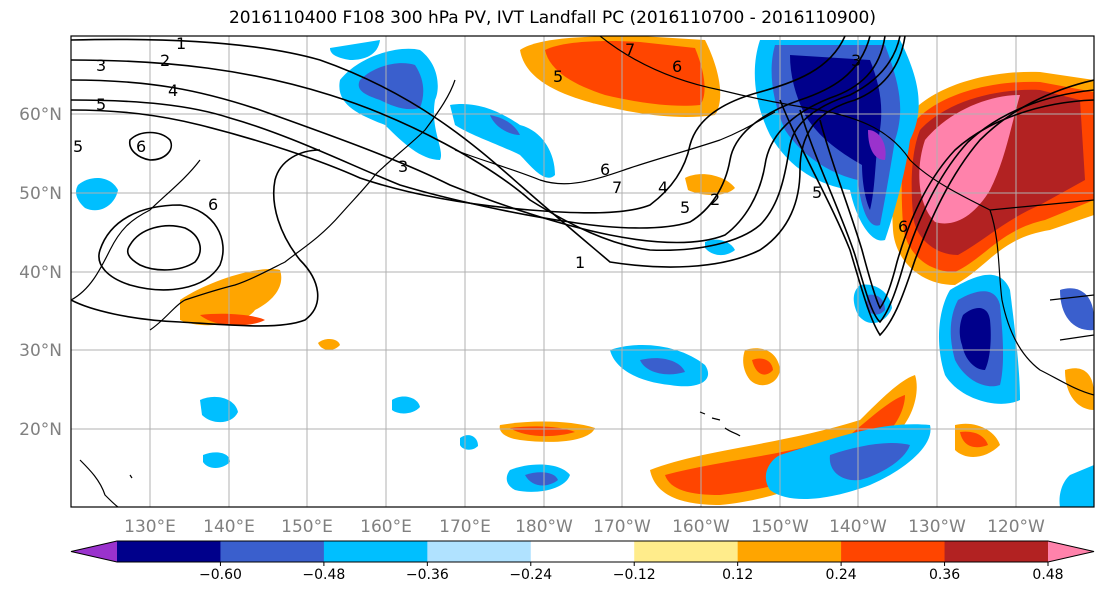 This screenshot has height=601, width=1105. What do you see at coordinates (530, 575) in the screenshot?
I see `colorbar-tick-label: −0.24` at bounding box center [530, 575].